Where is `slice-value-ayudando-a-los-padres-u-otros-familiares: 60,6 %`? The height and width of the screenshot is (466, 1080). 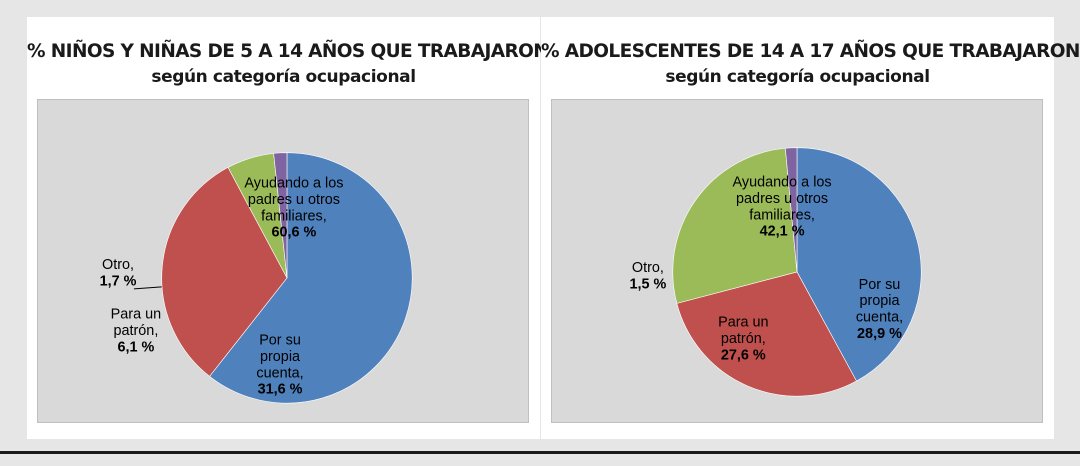
slice-value-ayudando-a-los-padres-u-otros-familiares: 60,6 % is located at coordinates (294, 233).